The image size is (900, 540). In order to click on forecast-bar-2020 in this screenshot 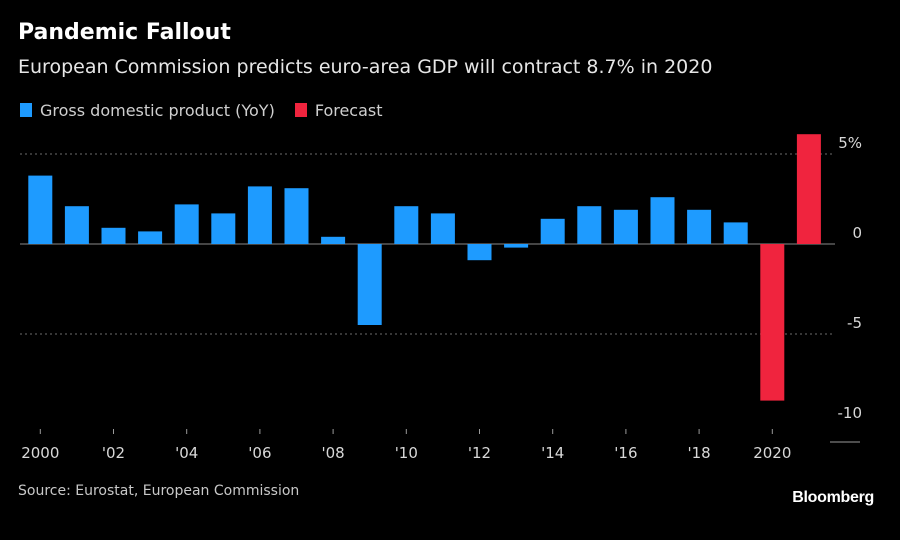, I will do `click(772, 322)`.